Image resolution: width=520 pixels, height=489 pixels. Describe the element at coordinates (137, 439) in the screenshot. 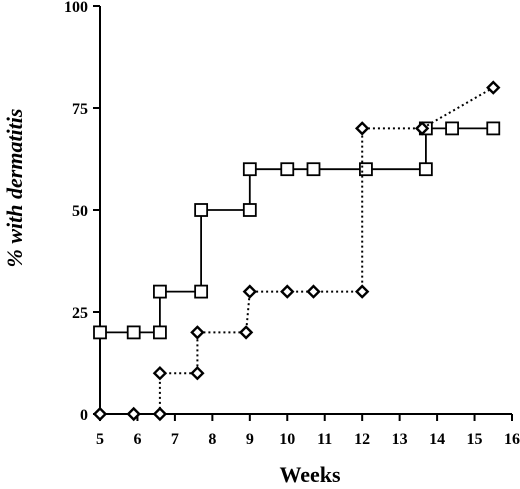

I see `x-tick-label: 6` at that location.